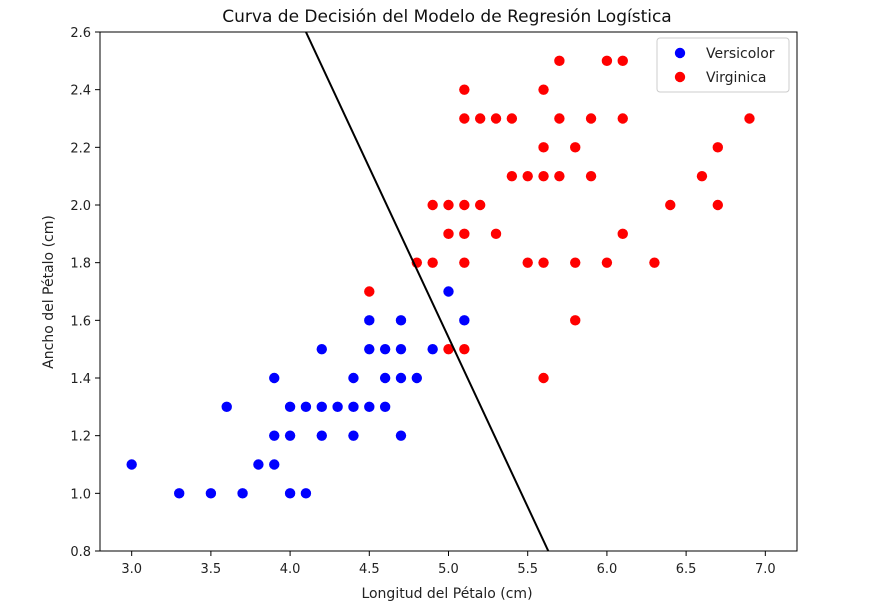 Image resolution: width=870 pixels, height=608 pixels. I want to click on y-tick-label: 1.4, so click(80, 379).